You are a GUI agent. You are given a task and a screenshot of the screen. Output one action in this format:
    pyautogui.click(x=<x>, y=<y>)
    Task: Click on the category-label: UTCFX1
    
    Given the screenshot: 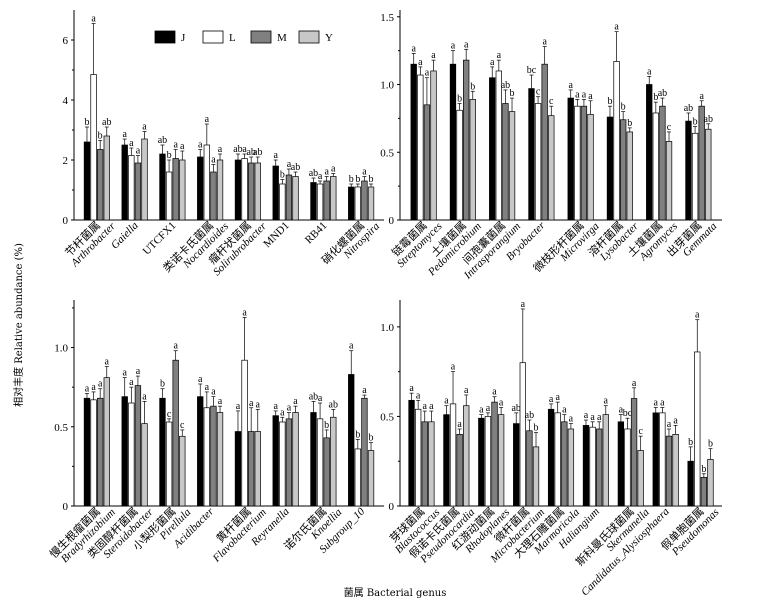 What is the action you would take?
    pyautogui.click(x=160, y=239)
    